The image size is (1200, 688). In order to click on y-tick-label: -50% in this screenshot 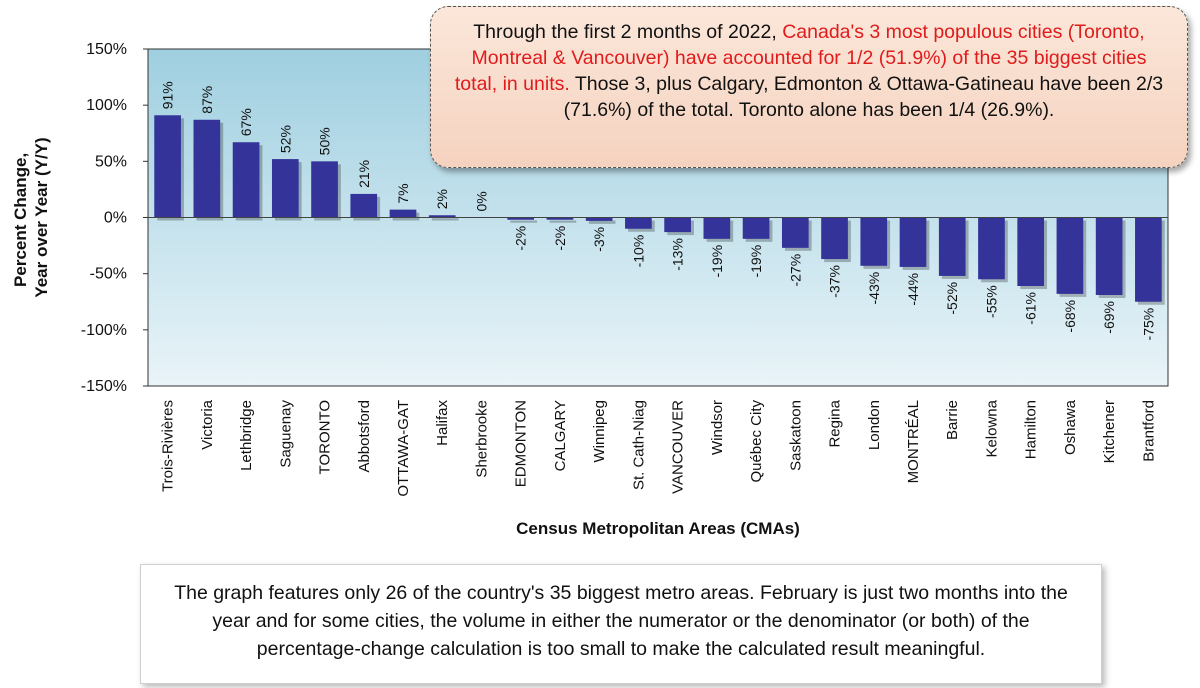, I will do `click(108, 274)`.